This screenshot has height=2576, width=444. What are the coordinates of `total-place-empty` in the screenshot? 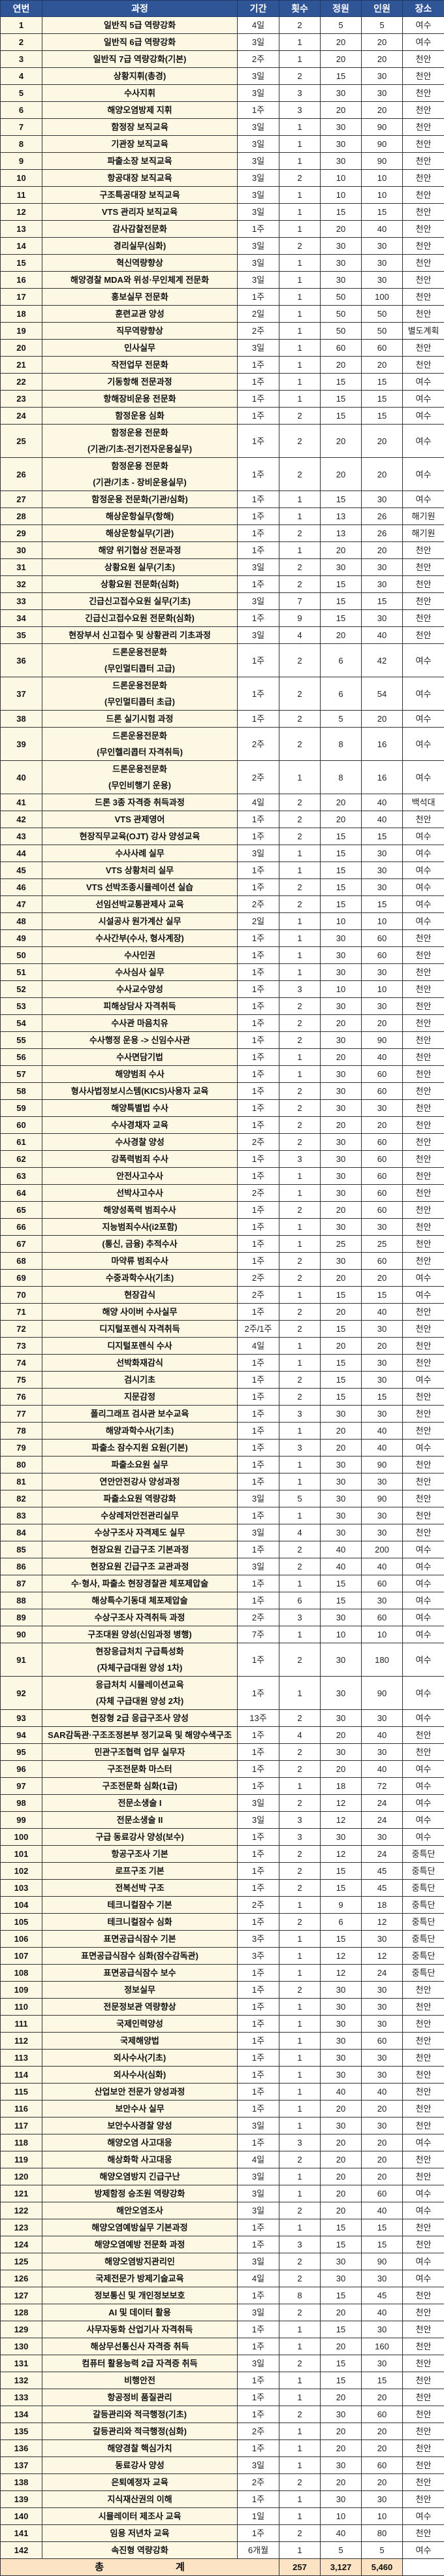 It's located at (423, 2567).